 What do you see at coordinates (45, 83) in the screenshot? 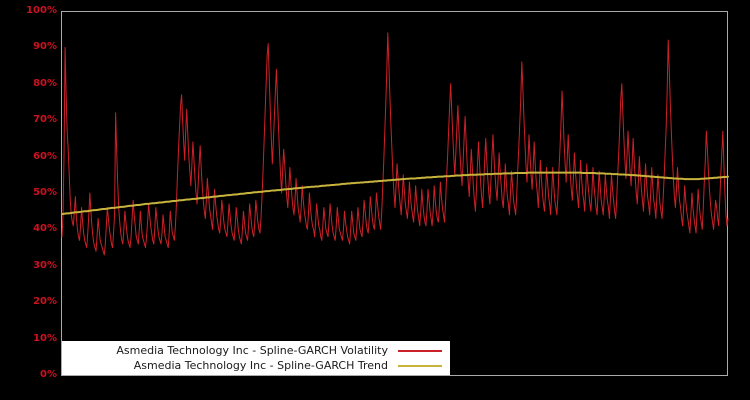
I see `y-tick-label: 80%` at bounding box center [45, 83].